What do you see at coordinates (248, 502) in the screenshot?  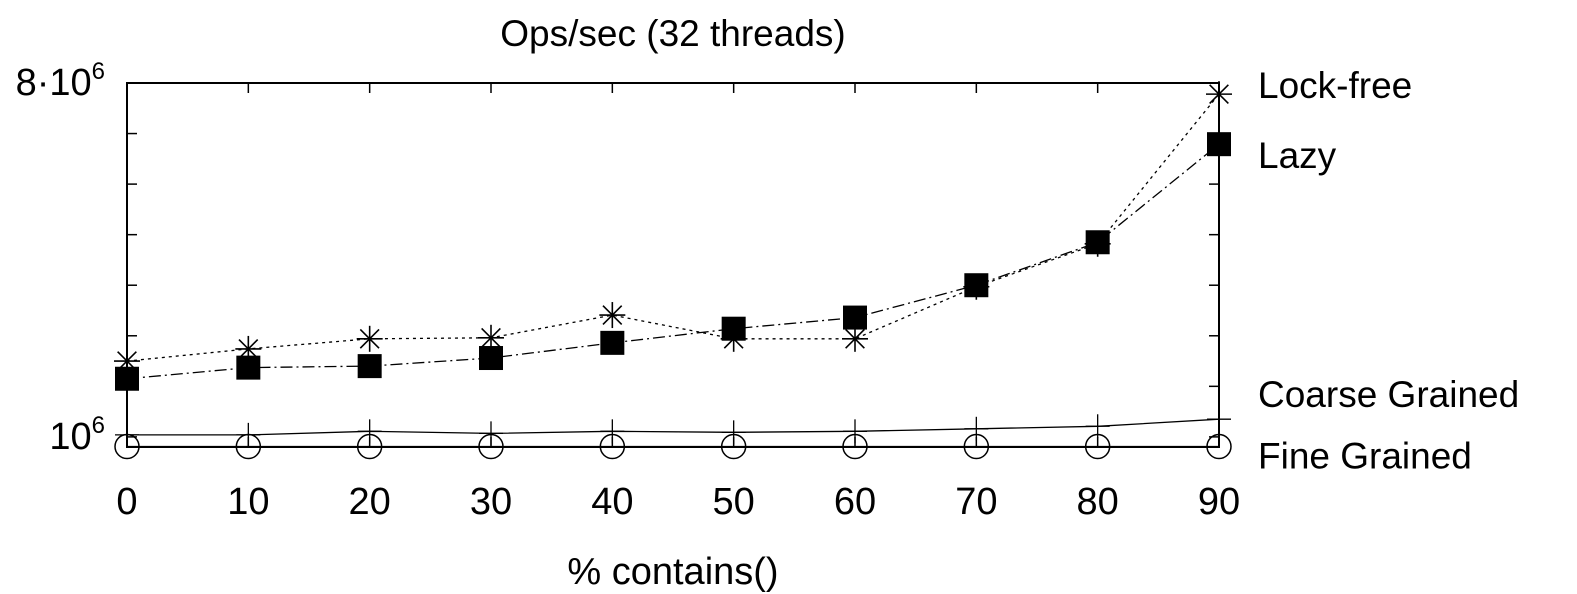 I see `x-tick-label: 10` at bounding box center [248, 502].